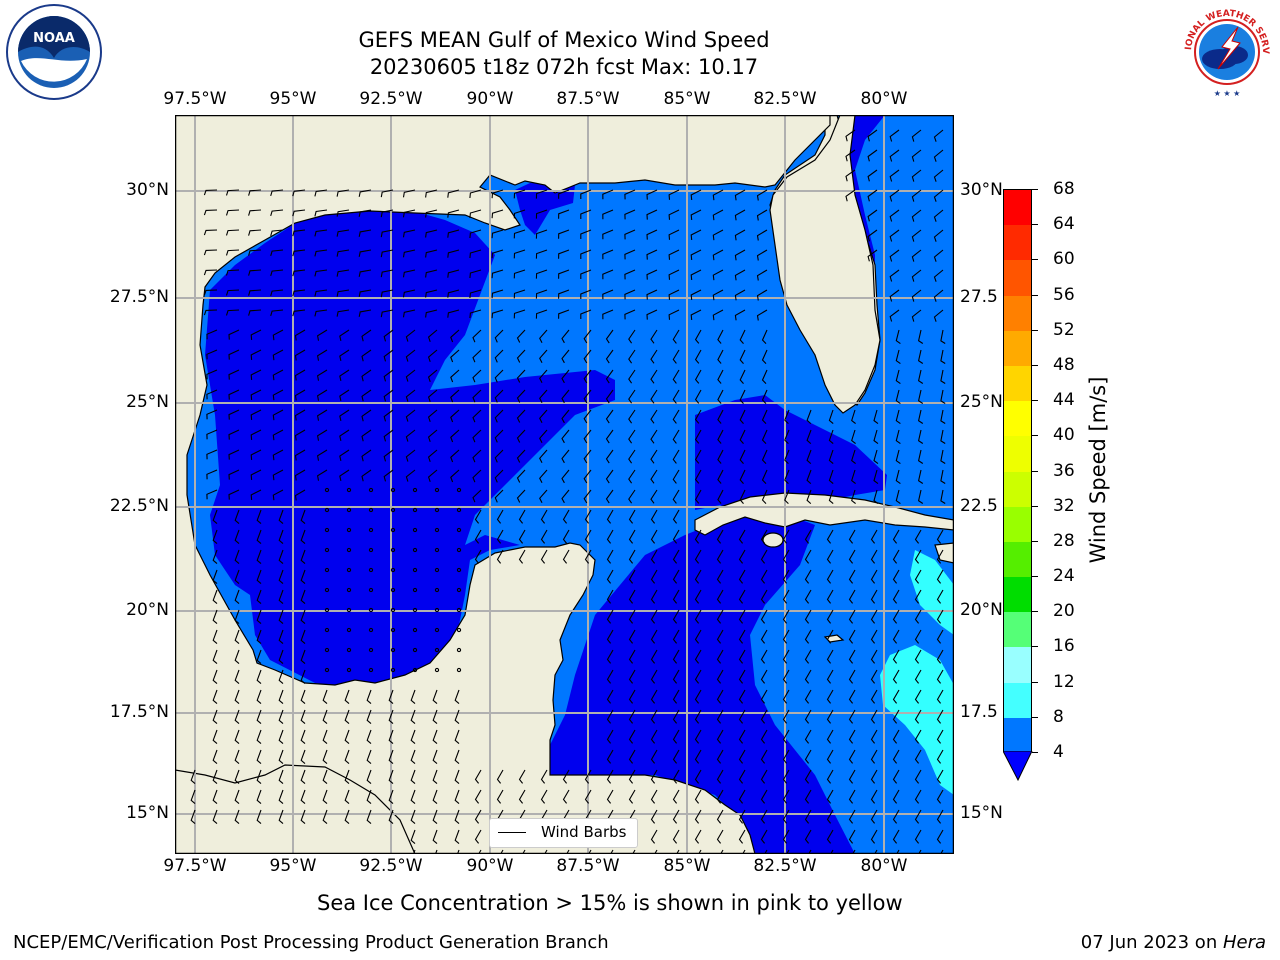  Describe the element at coordinates (1017, 348) in the screenshot. I see `colorbar-segment` at that location.